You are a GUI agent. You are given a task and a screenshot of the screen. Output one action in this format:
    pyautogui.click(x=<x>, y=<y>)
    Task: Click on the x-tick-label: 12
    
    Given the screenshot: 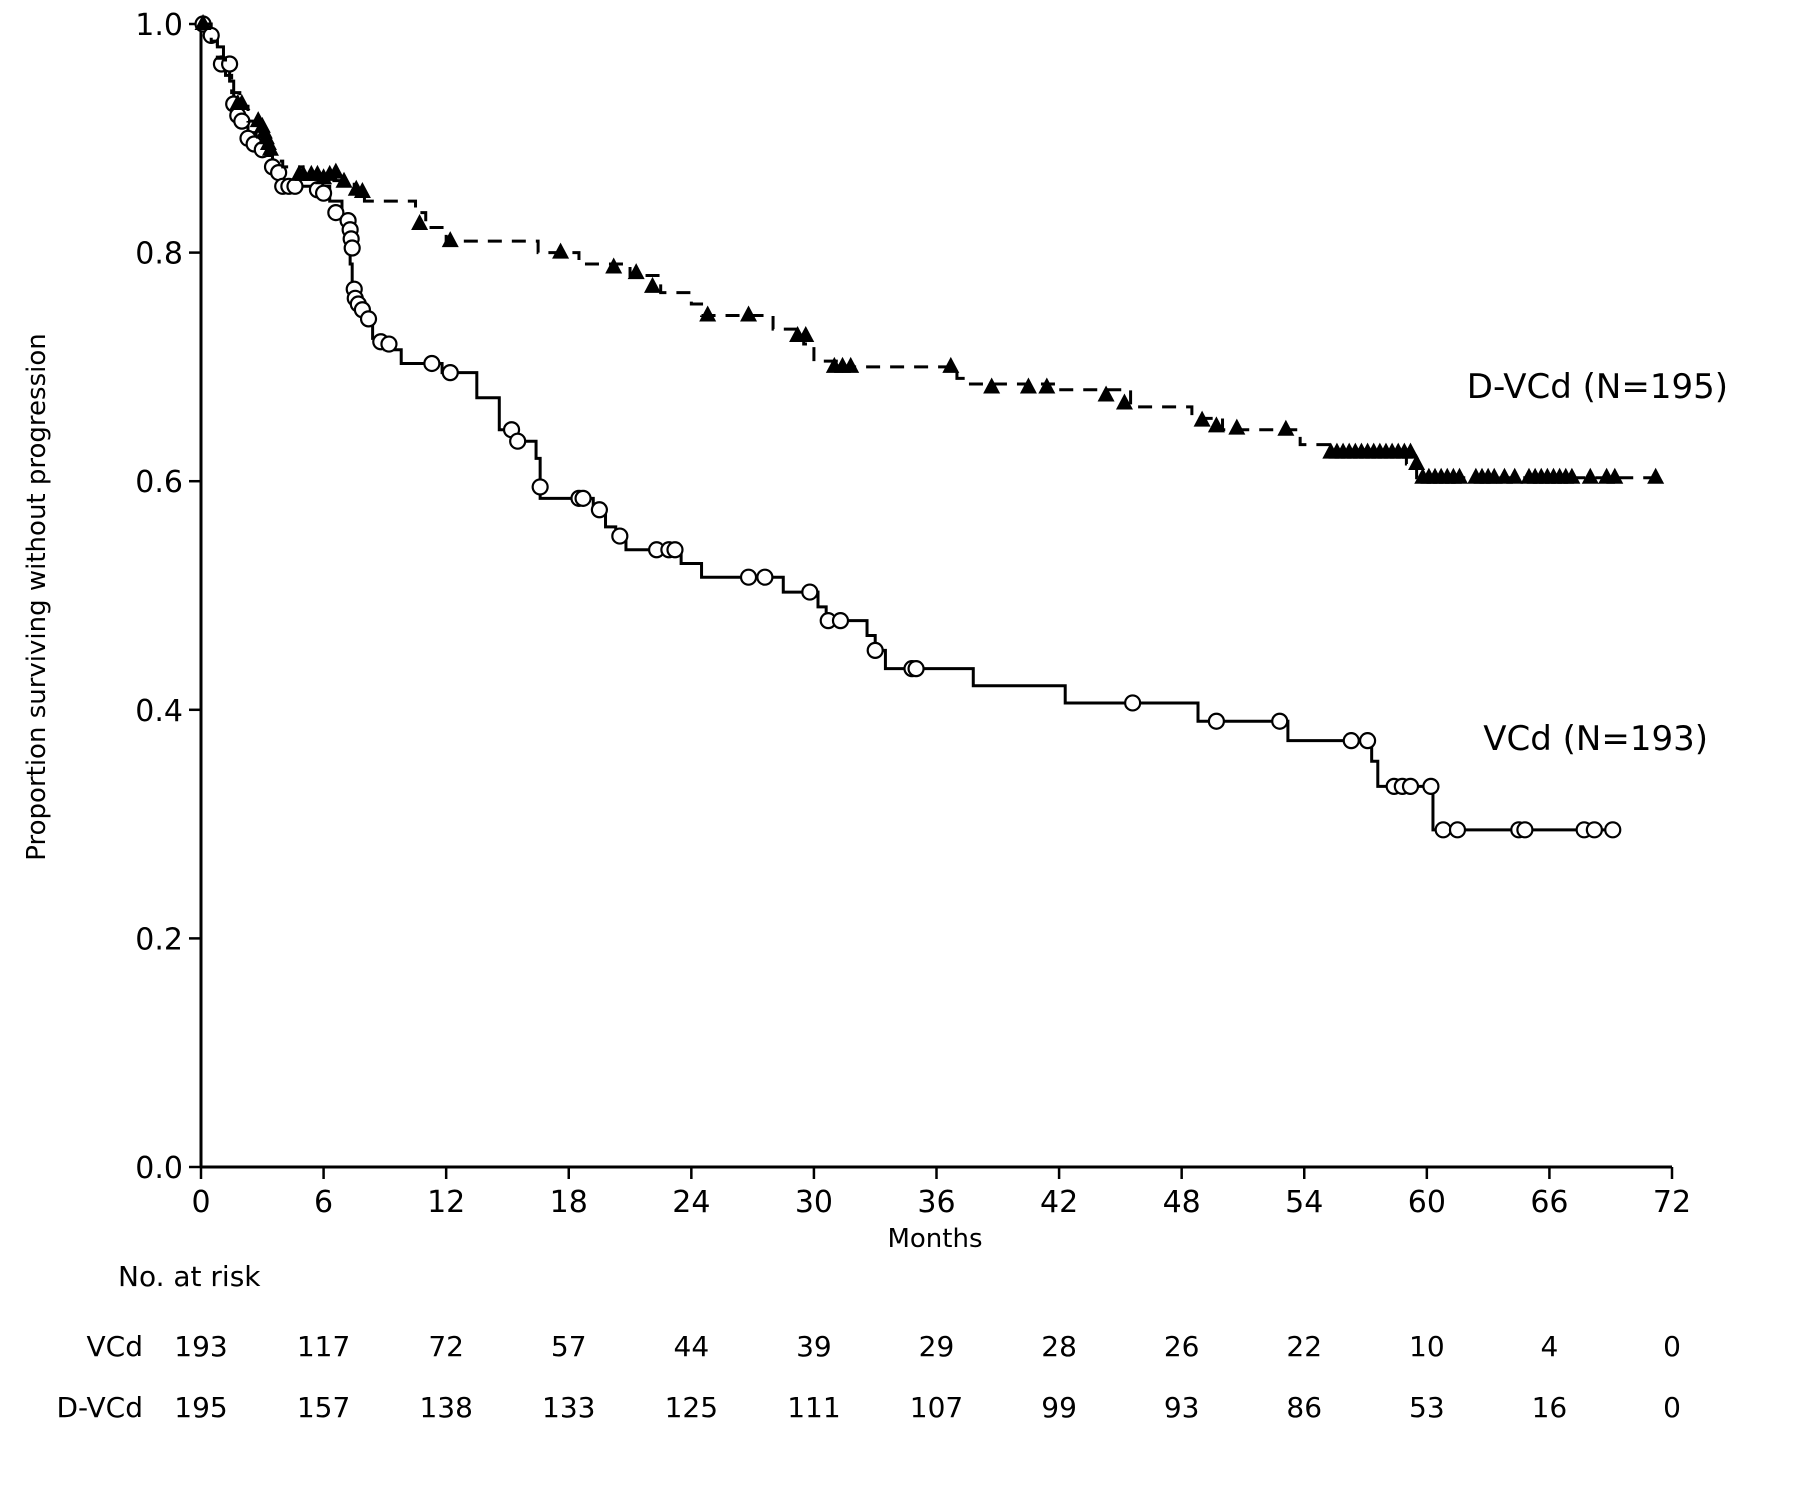 What is the action you would take?
    pyautogui.click(x=446, y=1202)
    